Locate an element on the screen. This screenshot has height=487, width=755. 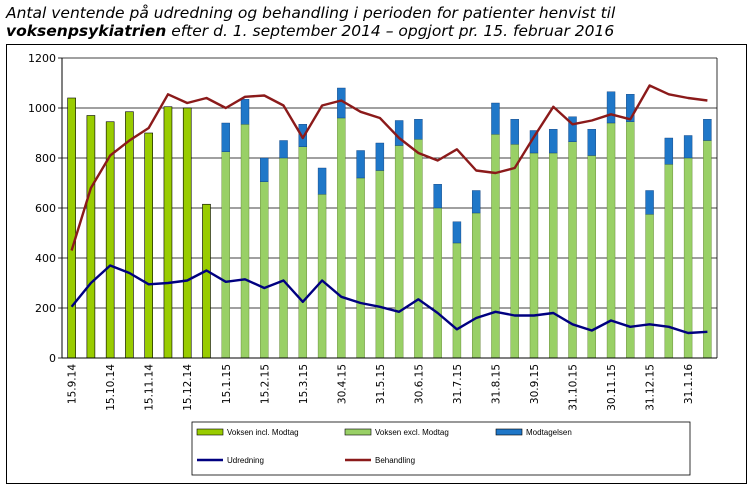
line-udredning is located at coordinates (389, 299).